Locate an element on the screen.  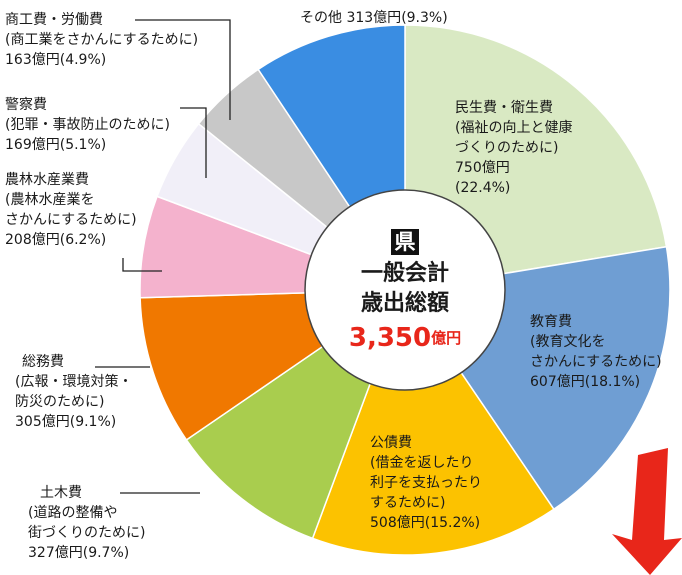
label-part: 公債費 is located at coordinates (391, 443).